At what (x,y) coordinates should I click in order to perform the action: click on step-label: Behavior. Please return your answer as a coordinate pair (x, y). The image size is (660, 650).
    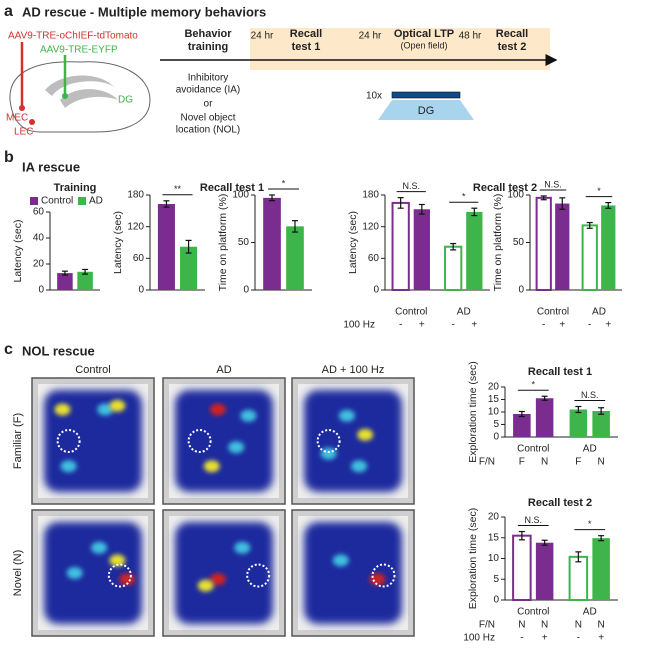
    Looking at the image, I should click on (208, 34).